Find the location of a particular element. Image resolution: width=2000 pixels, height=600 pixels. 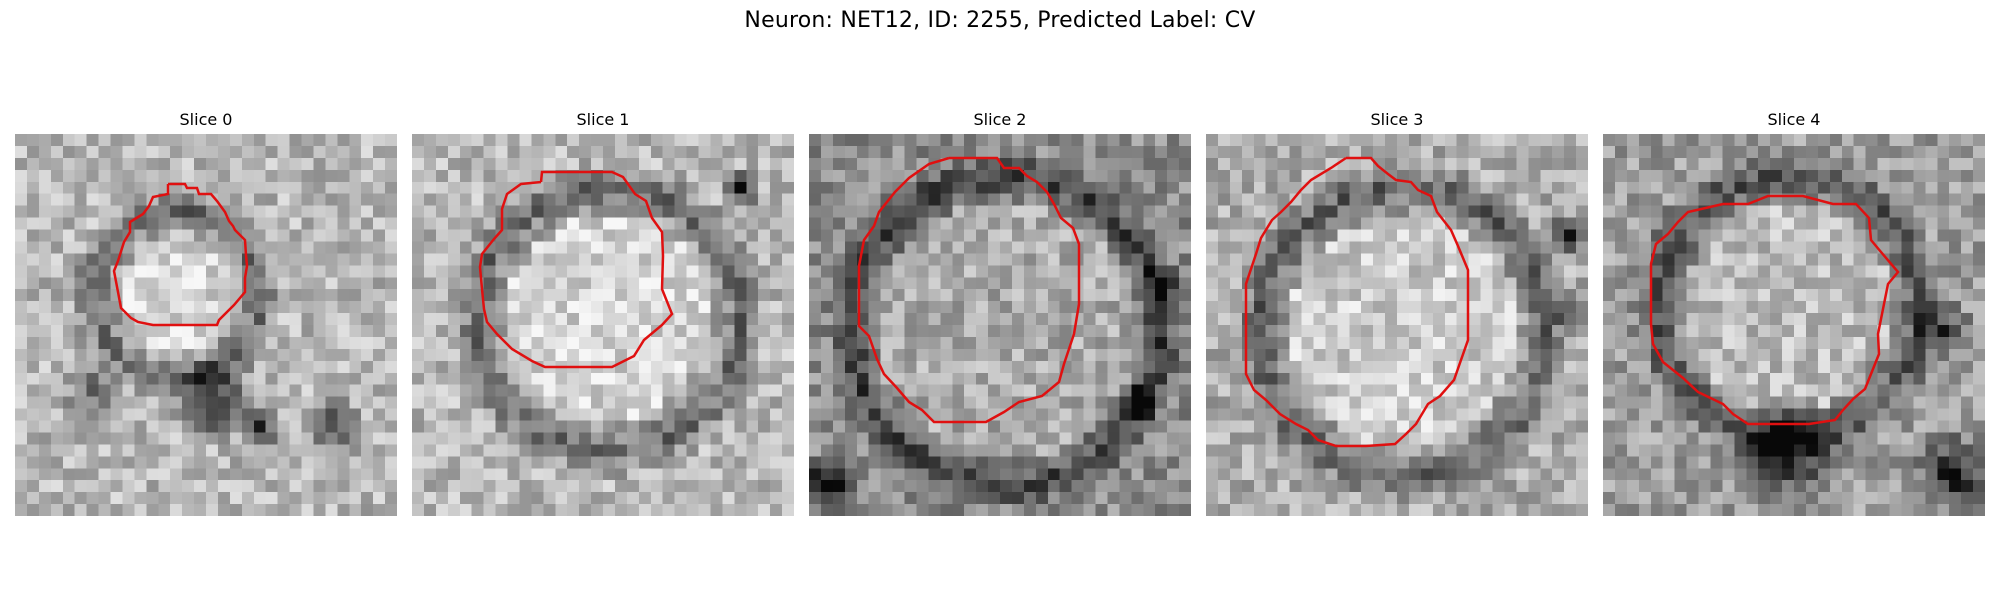

slice-panel-0: Slice 0 is located at coordinates (206, 313).